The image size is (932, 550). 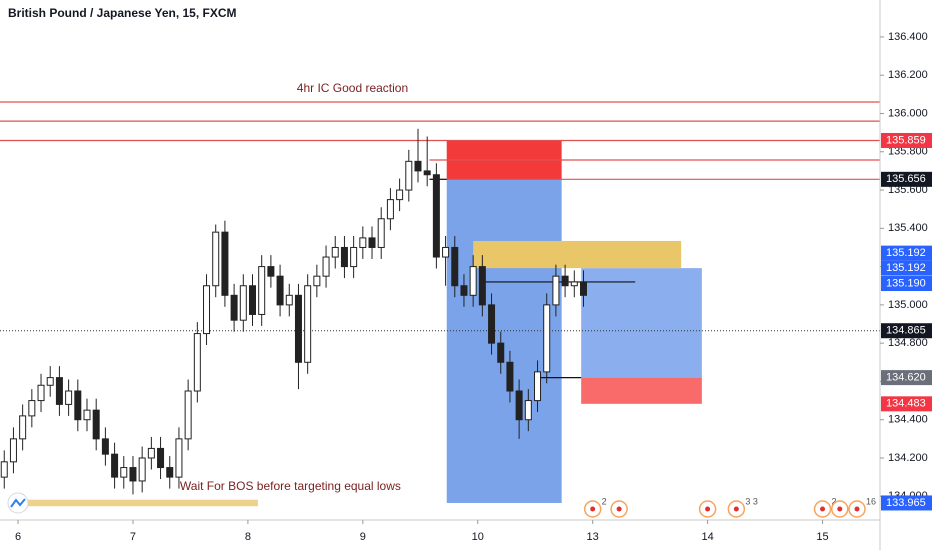 What do you see at coordinates (908, 75) in the screenshot?
I see `y-tick-label: 136.200` at bounding box center [908, 75].